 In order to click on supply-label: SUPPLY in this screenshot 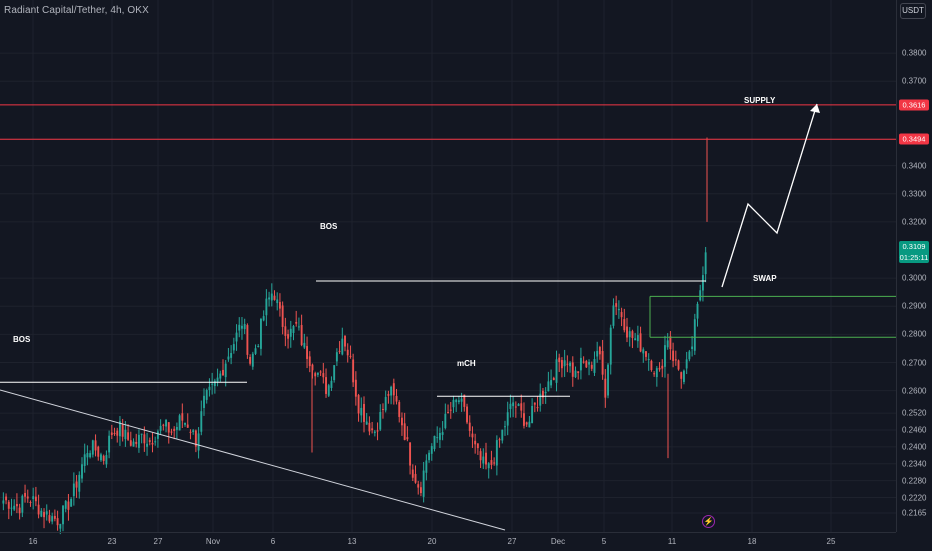, I will do `click(760, 100)`.